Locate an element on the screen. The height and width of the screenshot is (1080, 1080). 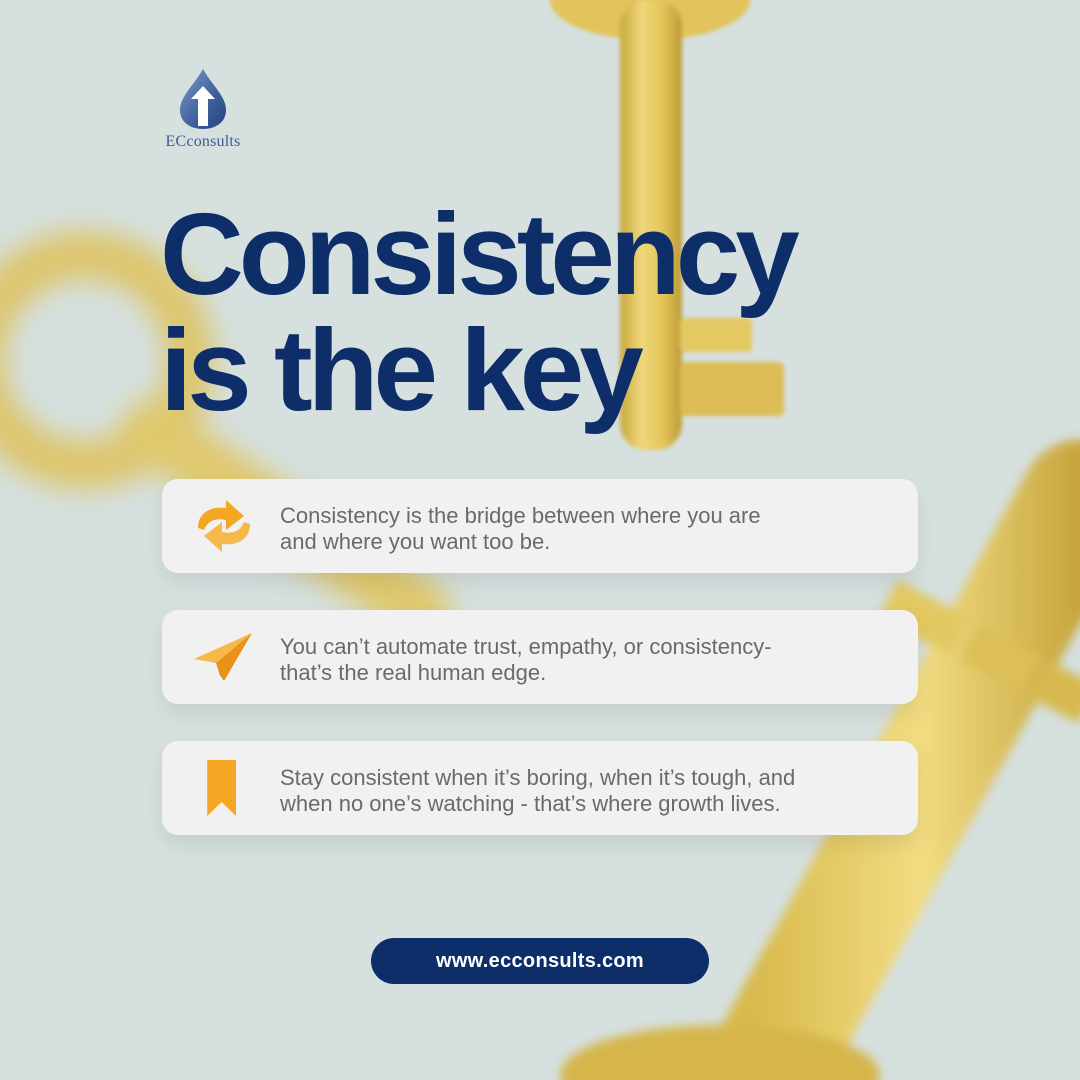
headline-line-2: is the key is located at coordinates (402, 370).